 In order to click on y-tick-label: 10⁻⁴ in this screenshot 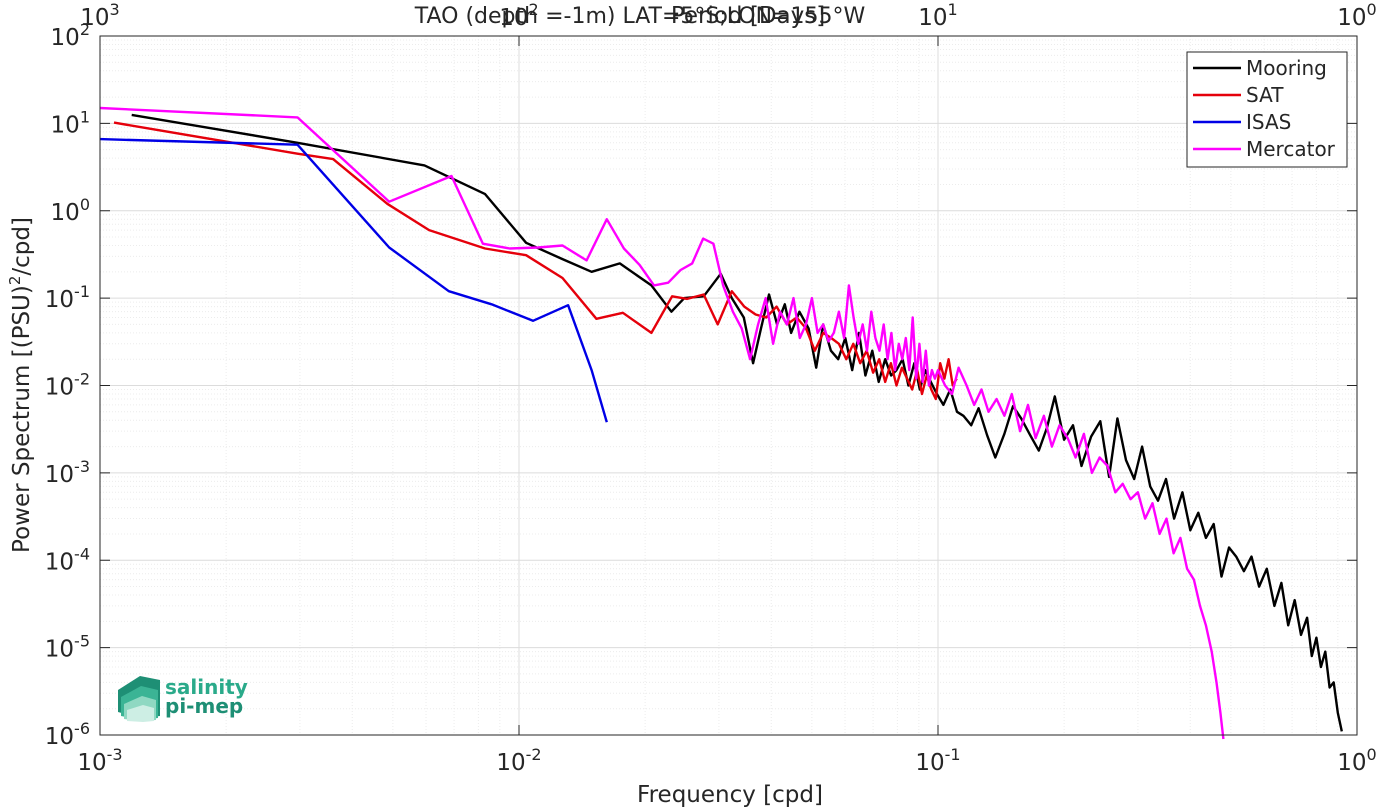, I will do `click(67, 559)`.